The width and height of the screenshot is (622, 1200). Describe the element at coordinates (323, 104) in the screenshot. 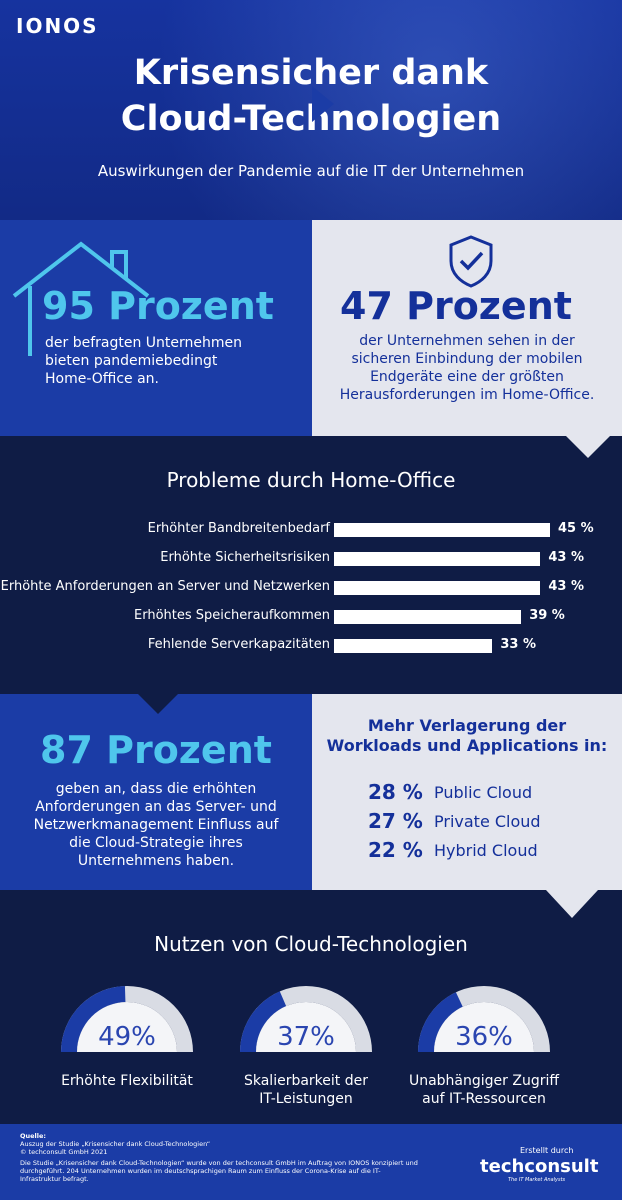

I see `panel-arrow` at that location.